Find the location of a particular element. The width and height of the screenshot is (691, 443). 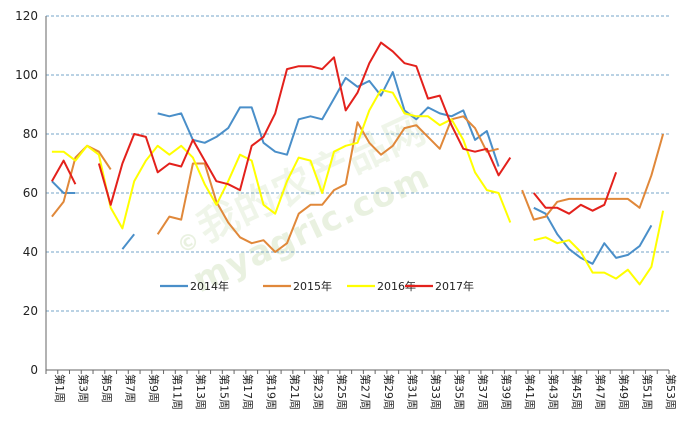

x-tick-label-20: 第39周 is located at coordinates (507, 392).